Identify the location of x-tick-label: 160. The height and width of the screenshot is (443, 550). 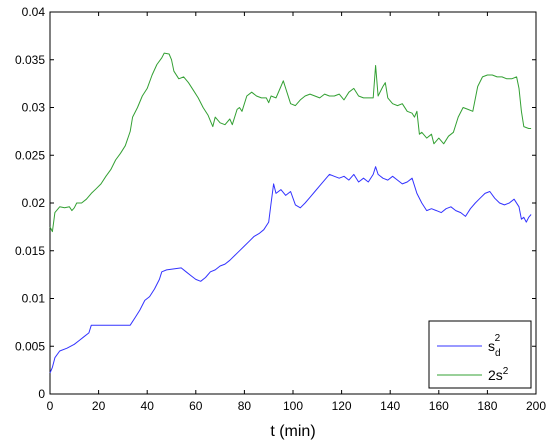
(439, 406).